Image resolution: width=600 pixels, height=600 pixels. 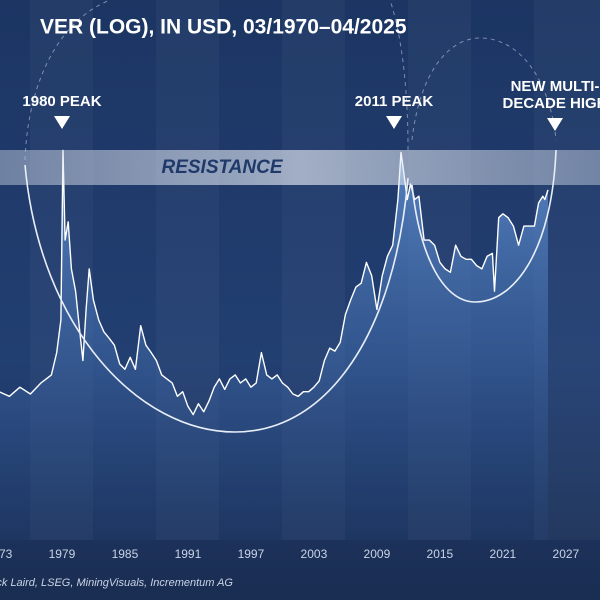 What do you see at coordinates (251, 554) in the screenshot?
I see `x-tick-label: 1997` at bounding box center [251, 554].